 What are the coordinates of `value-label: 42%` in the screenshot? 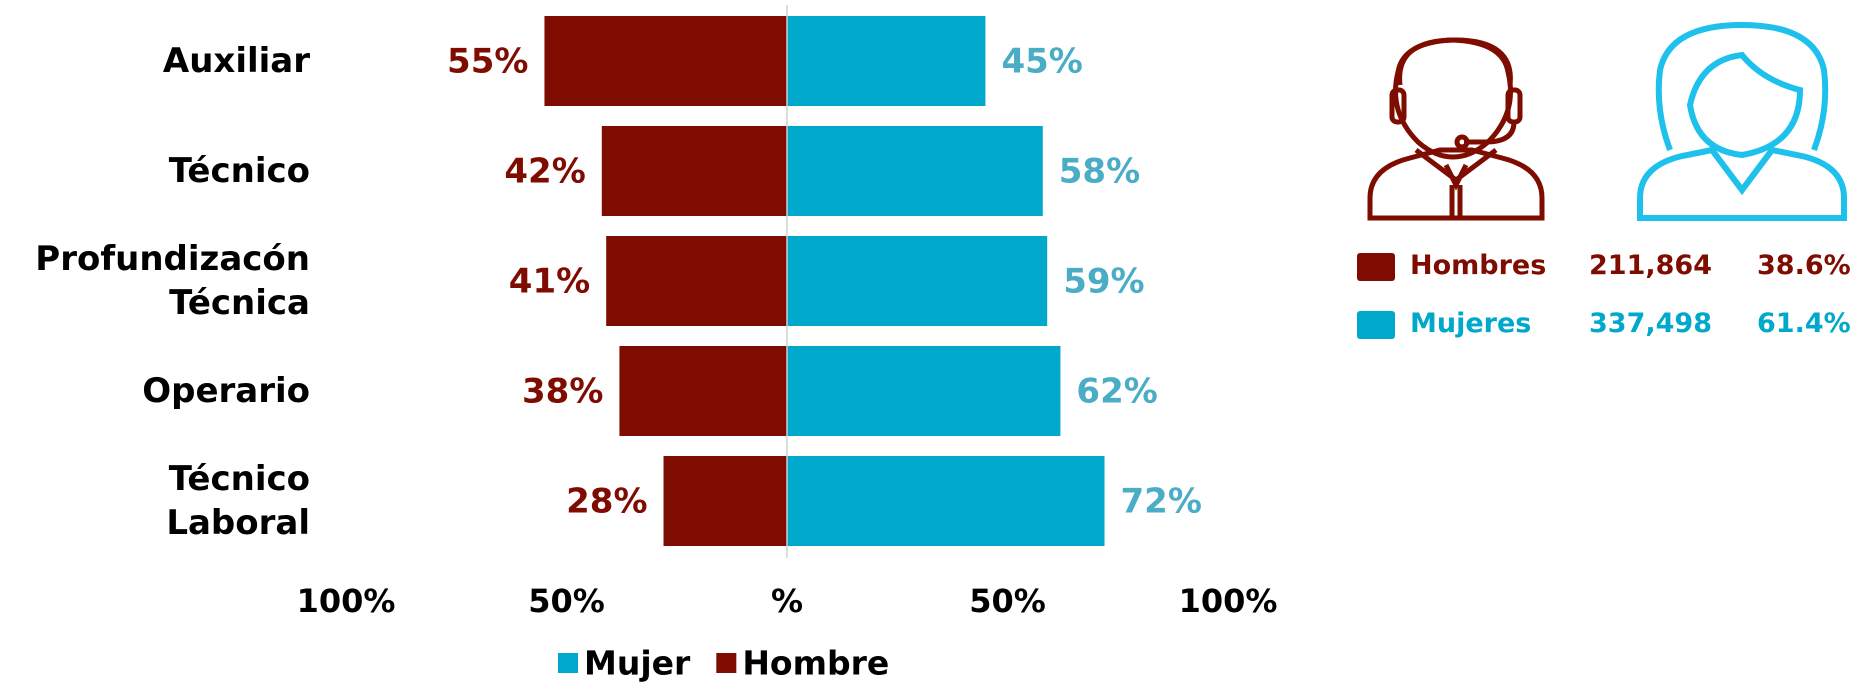 It's located at (544, 172).